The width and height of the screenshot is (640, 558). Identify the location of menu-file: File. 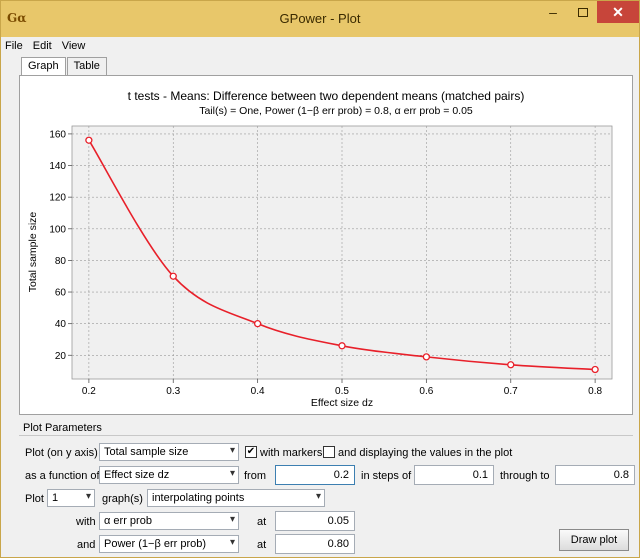
(14, 46).